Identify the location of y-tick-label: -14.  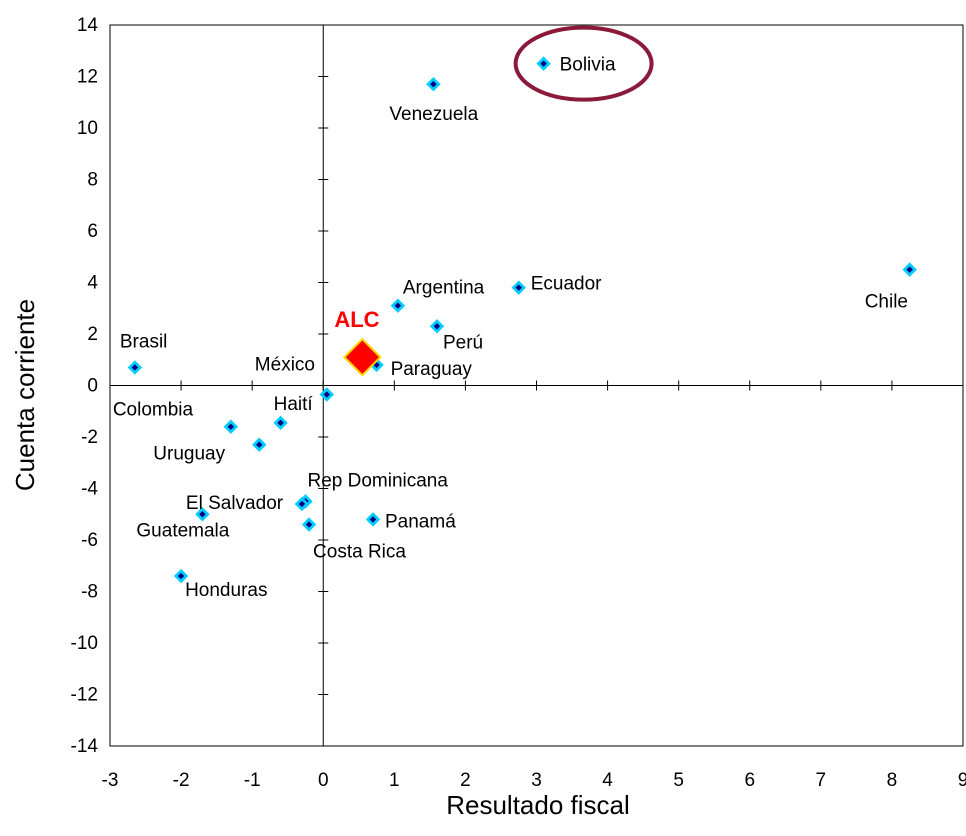
(85, 746).